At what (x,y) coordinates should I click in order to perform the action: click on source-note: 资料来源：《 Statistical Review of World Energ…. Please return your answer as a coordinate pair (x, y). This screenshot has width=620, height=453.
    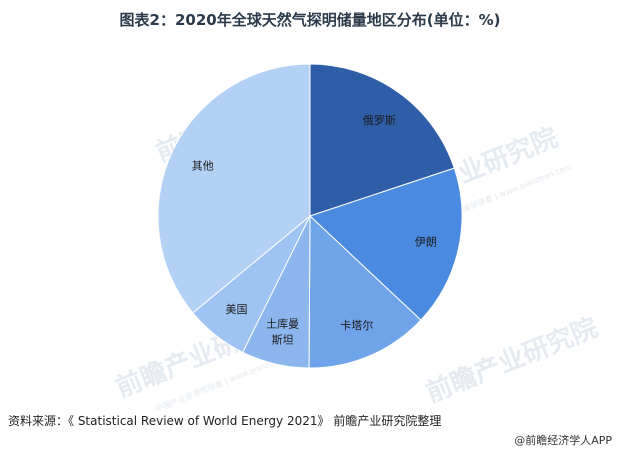
    Looking at the image, I should click on (225, 421).